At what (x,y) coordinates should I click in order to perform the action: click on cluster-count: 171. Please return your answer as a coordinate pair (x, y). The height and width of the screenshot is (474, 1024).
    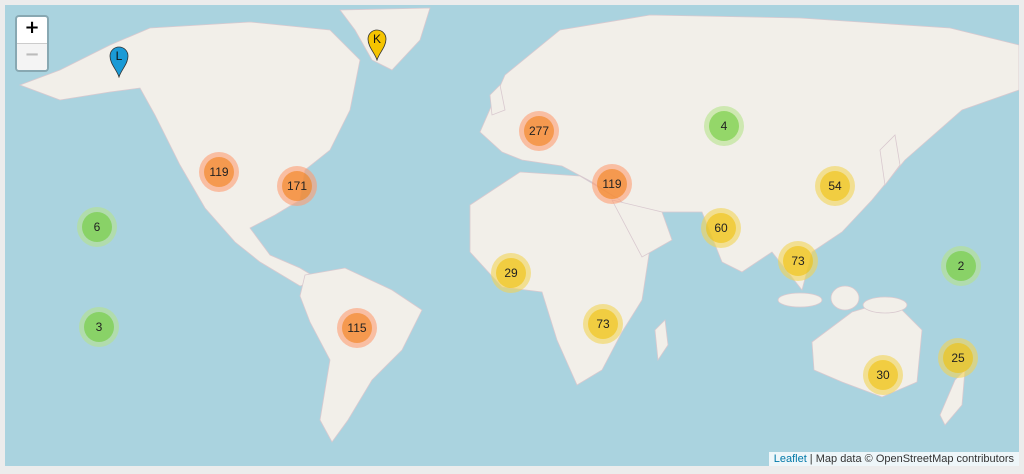
    Looking at the image, I should click on (297, 186).